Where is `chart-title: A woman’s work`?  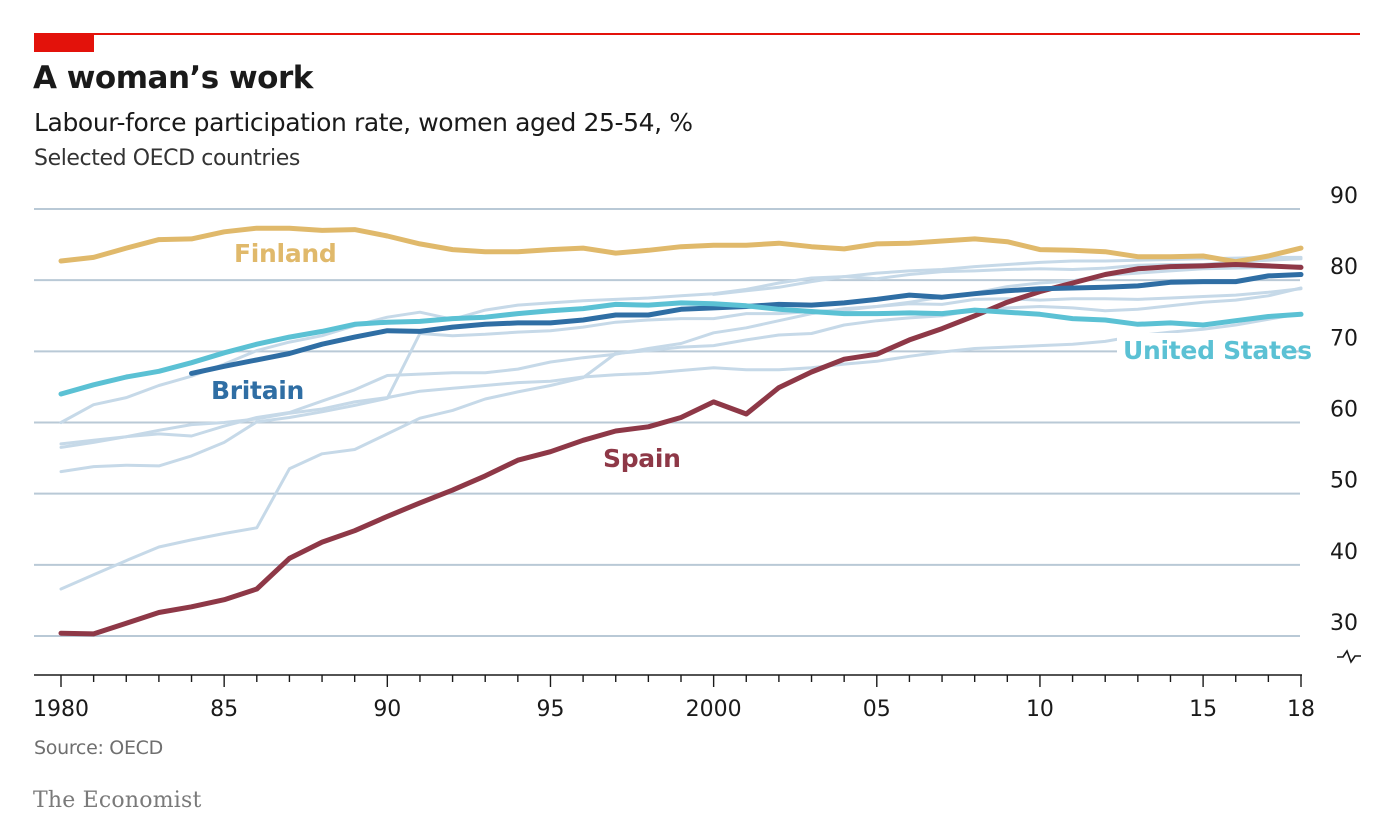 chart-title: A woman’s work is located at coordinates (173, 78).